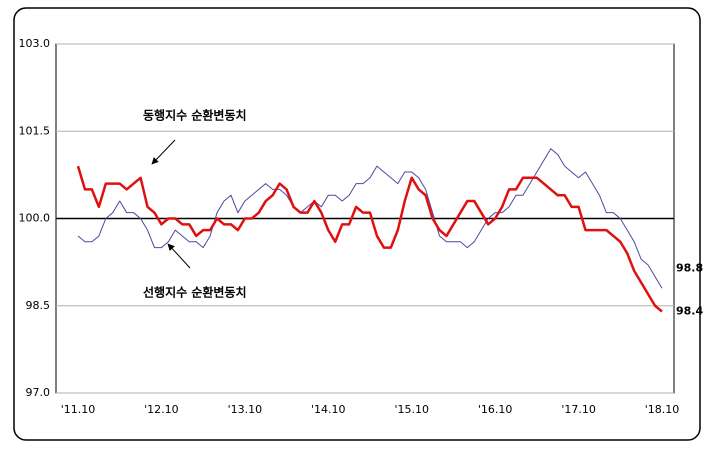 This screenshot has width=720, height=450. What do you see at coordinates (195, 115) in the screenshot?
I see `series-annotation: 동행지수 순환변동치` at bounding box center [195, 115].